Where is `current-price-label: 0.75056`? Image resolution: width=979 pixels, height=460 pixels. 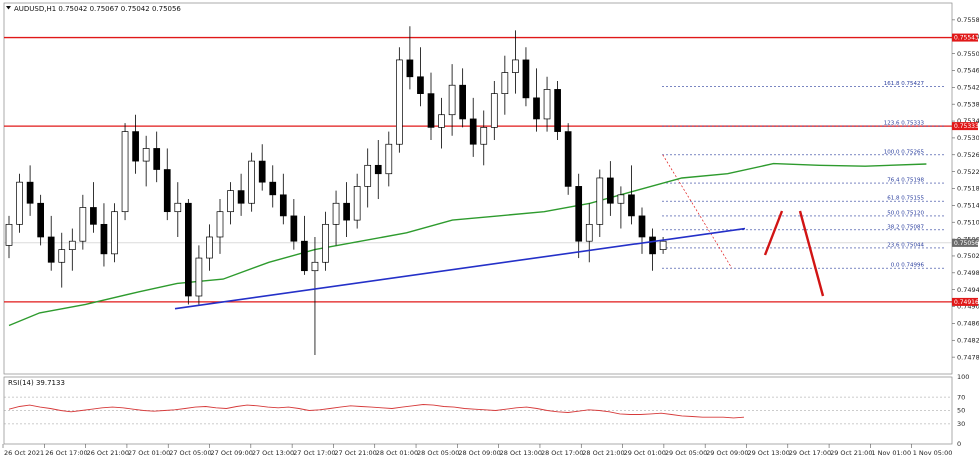
current-price-label: 0.75056 is located at coordinates (966, 243).